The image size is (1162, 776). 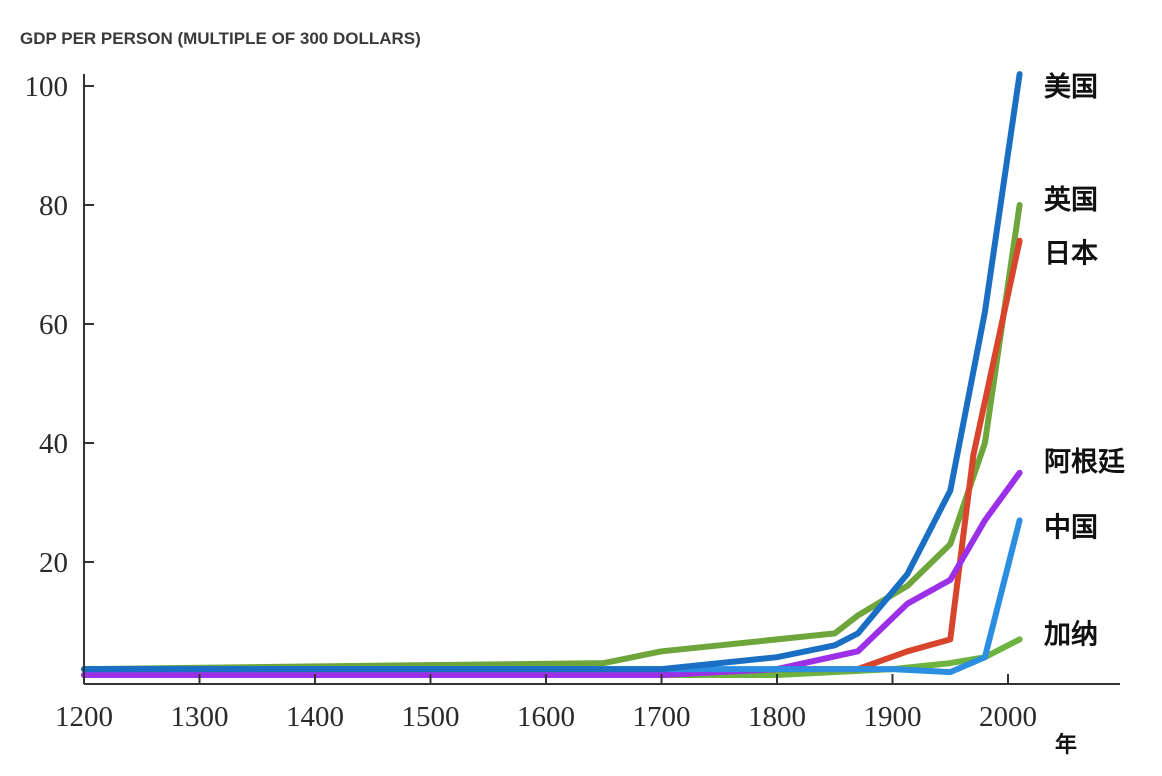 What do you see at coordinates (47, 87) in the screenshot?
I see `y-tick-label: 100` at bounding box center [47, 87].